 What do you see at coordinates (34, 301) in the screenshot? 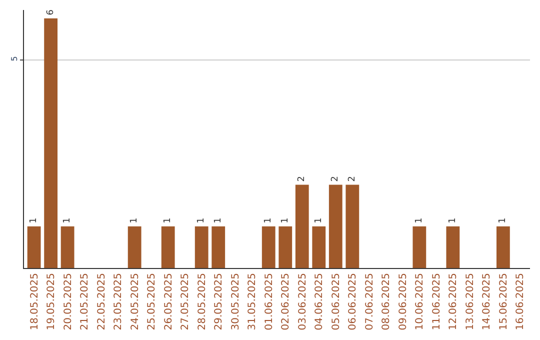
I see `x-tick-label: 18.05.2025` at bounding box center [34, 301].